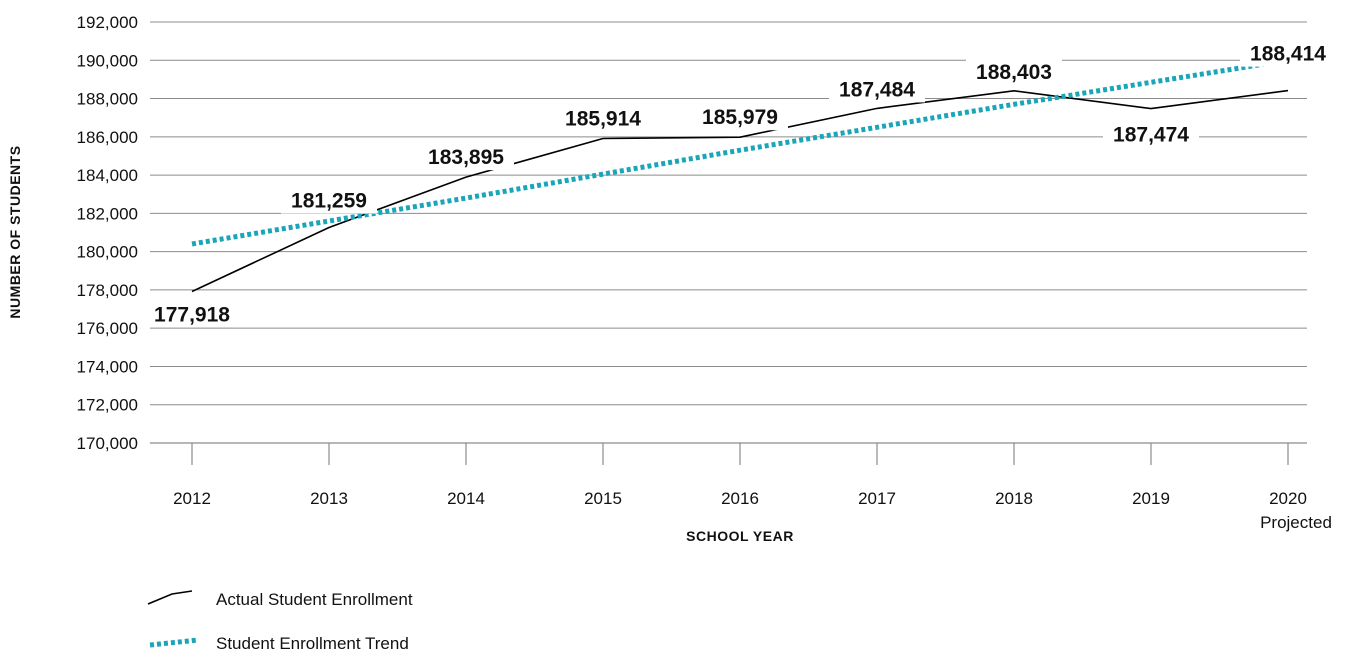  I want to click on legend-item-actual: Actual Student Enrollment, so click(280, 599).